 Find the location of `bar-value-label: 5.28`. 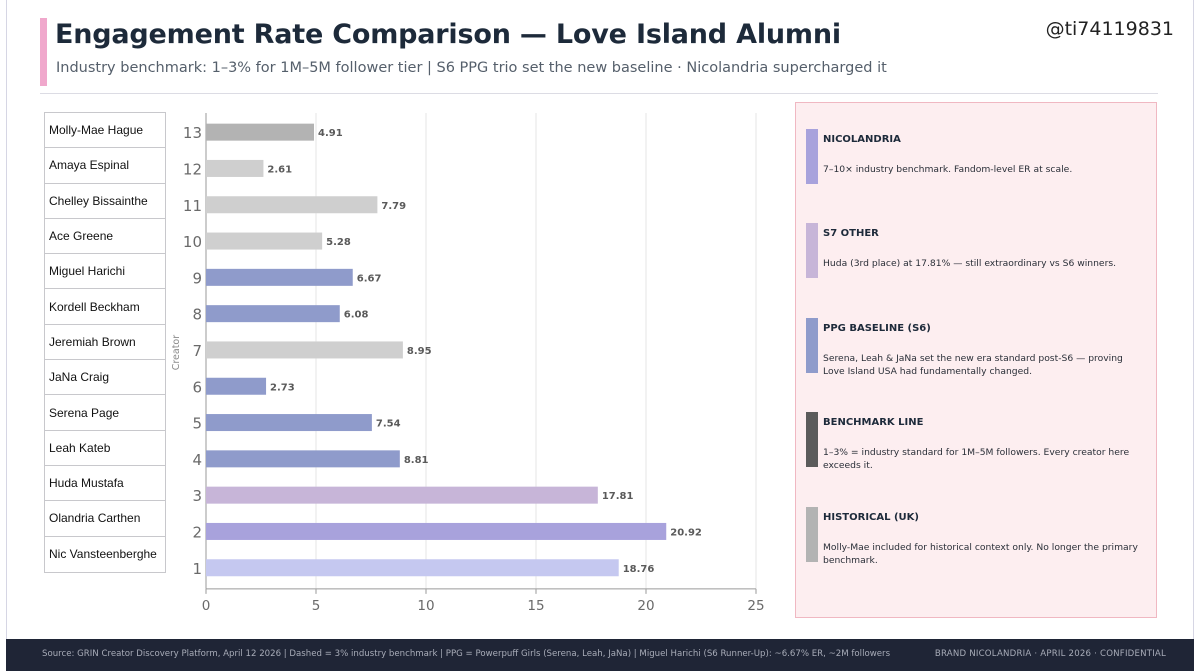

bar-value-label: 5.28 is located at coordinates (338, 242).